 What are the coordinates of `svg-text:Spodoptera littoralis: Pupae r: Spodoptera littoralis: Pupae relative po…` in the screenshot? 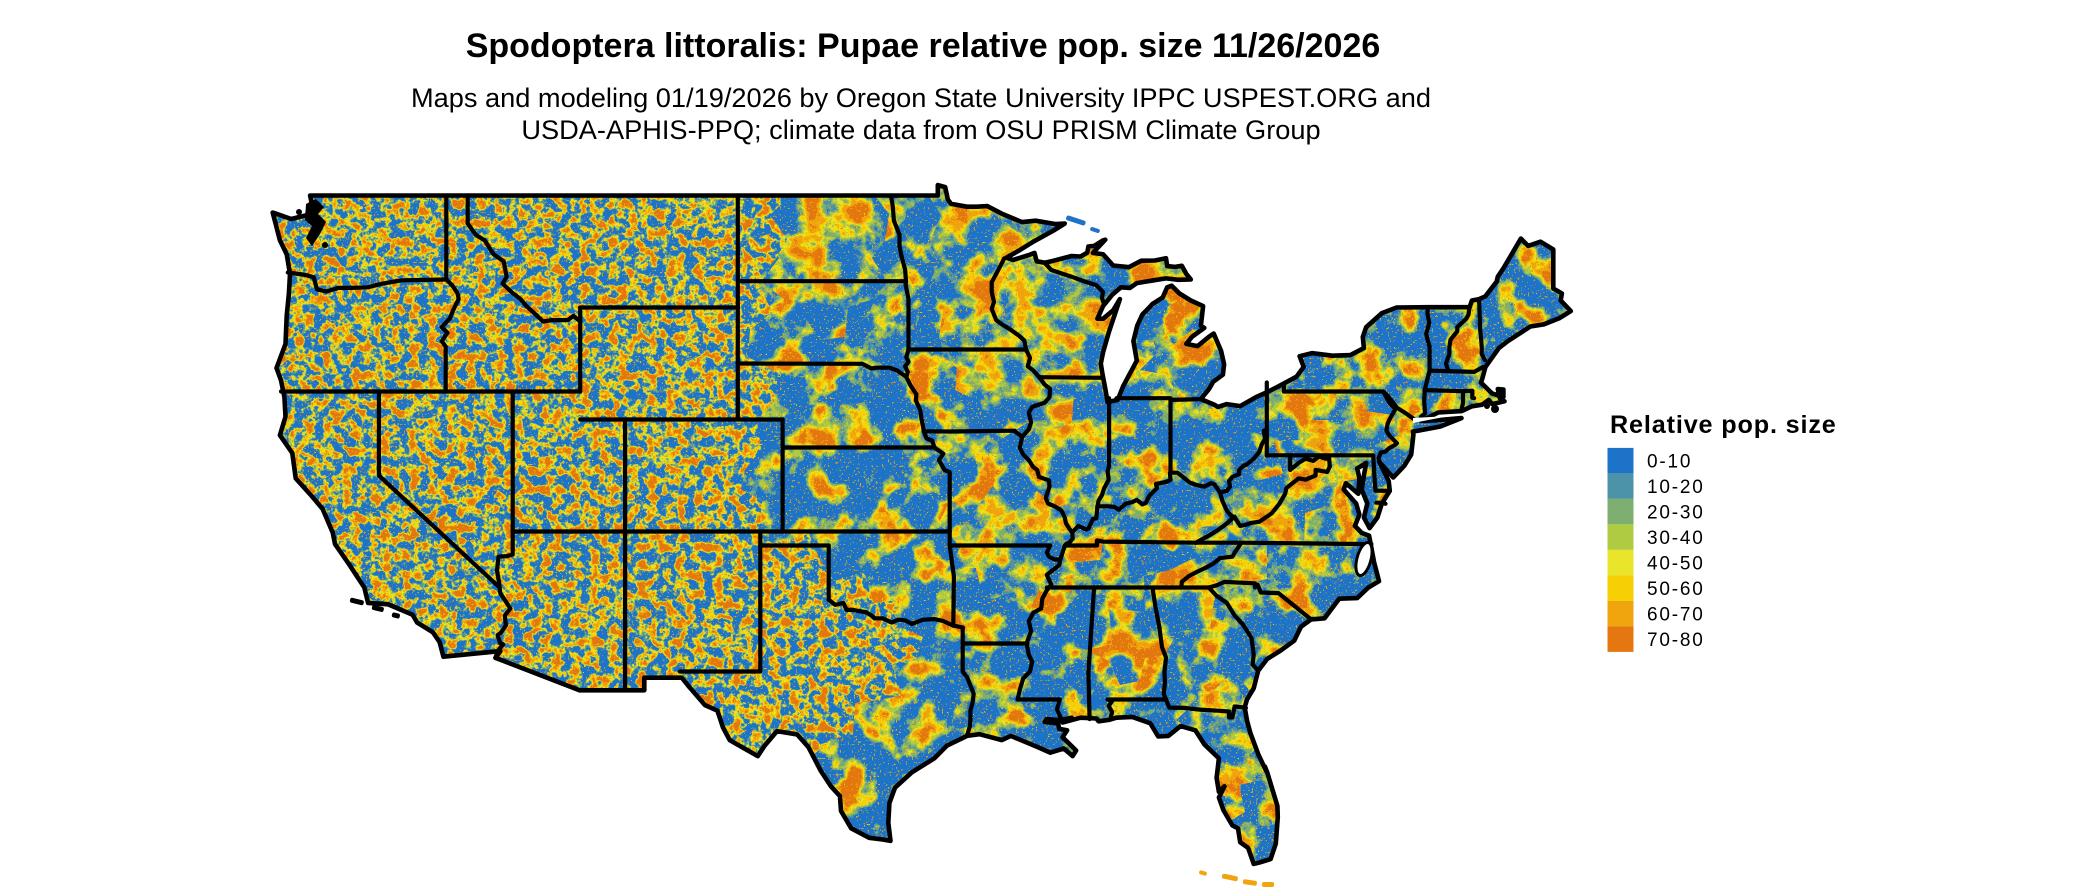 It's located at (923, 46).